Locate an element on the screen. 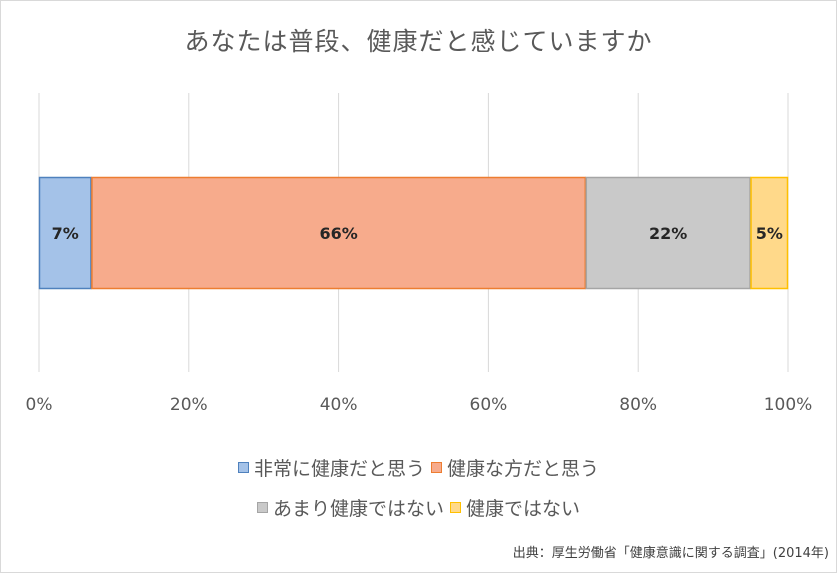  legend-swatch-very-healthy is located at coordinates (243, 467).